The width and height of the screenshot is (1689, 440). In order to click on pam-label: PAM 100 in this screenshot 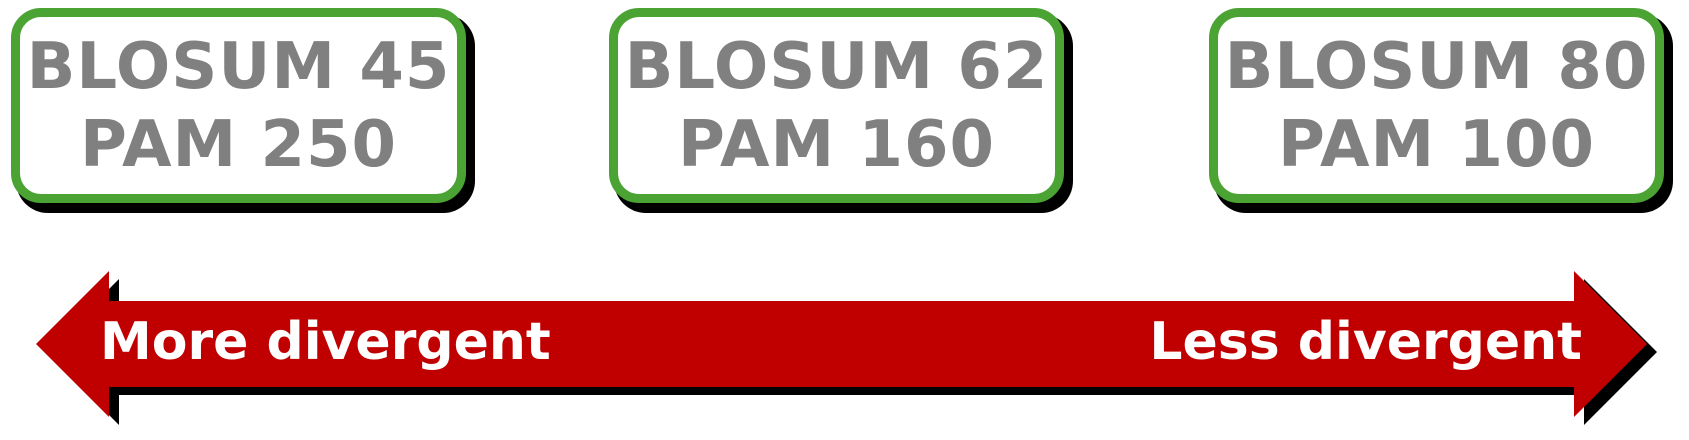, I will do `click(1436, 144)`.